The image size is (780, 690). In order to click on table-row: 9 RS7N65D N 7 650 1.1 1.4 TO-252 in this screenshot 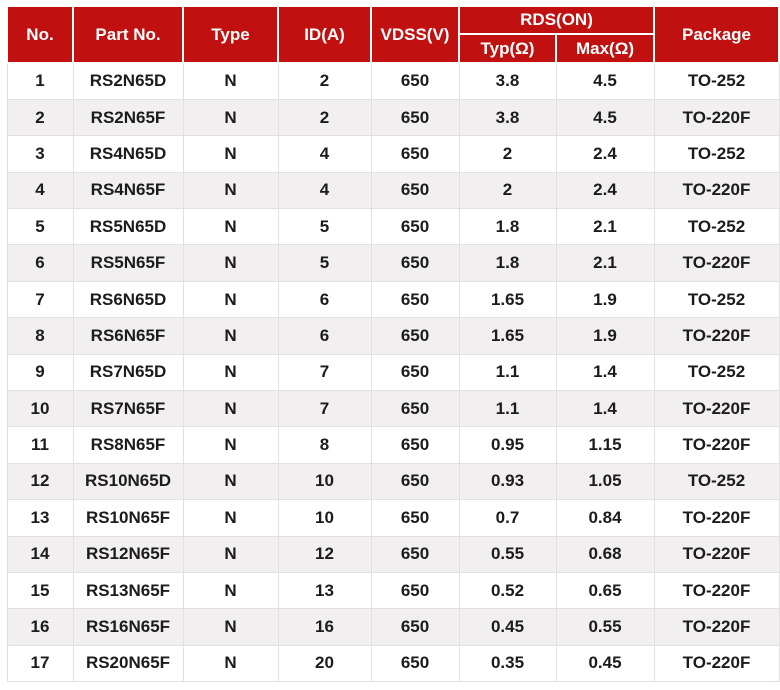, I will do `click(393, 372)`.